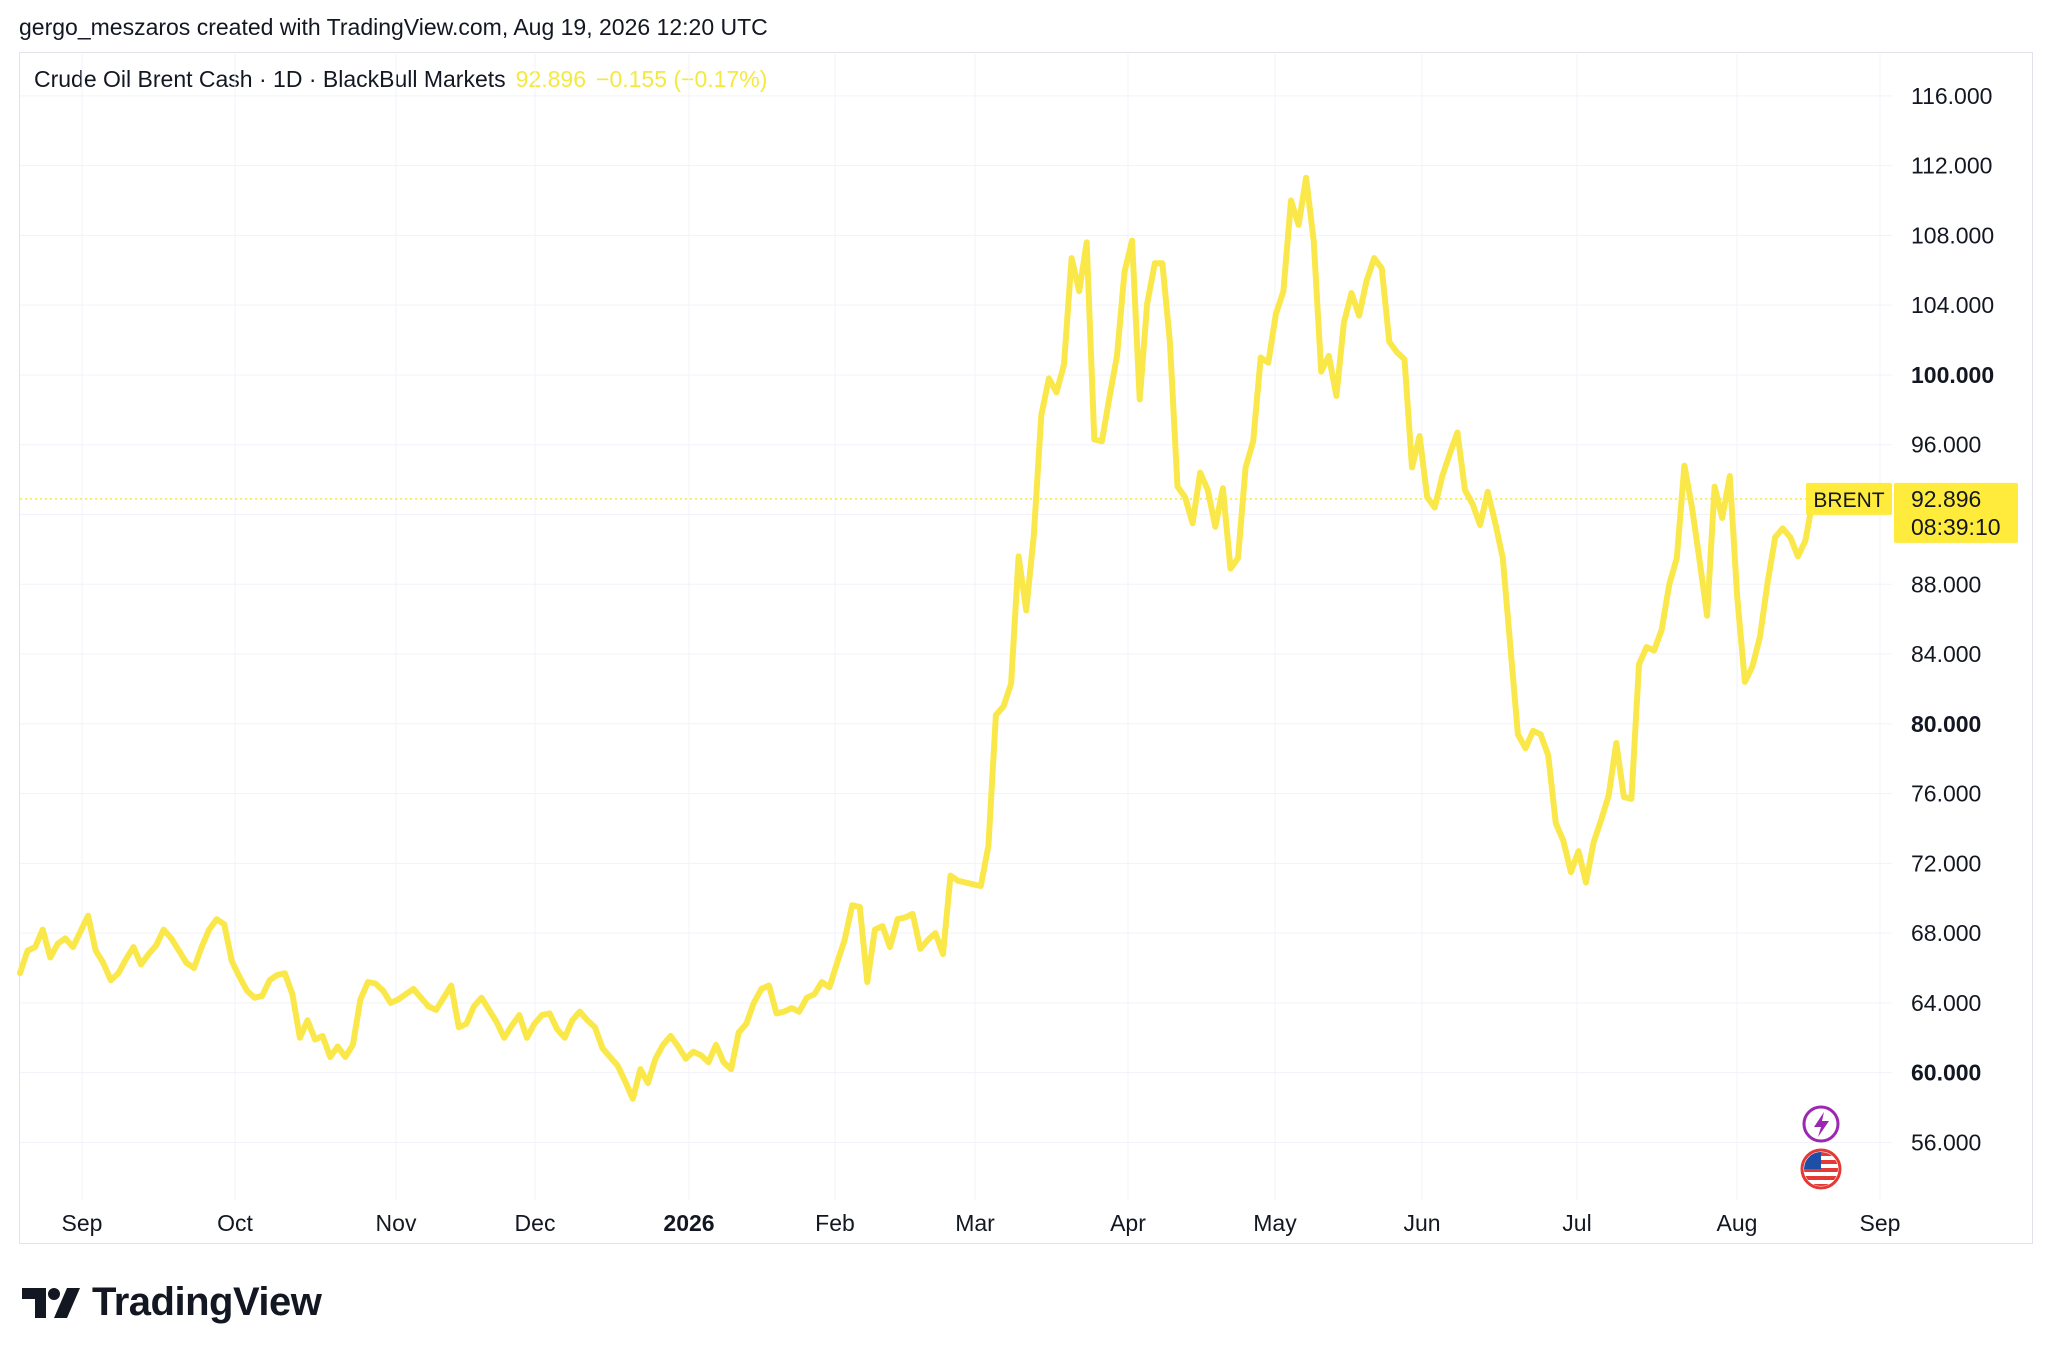  I want to click on y-tick-label: 108.000, so click(1952, 235).